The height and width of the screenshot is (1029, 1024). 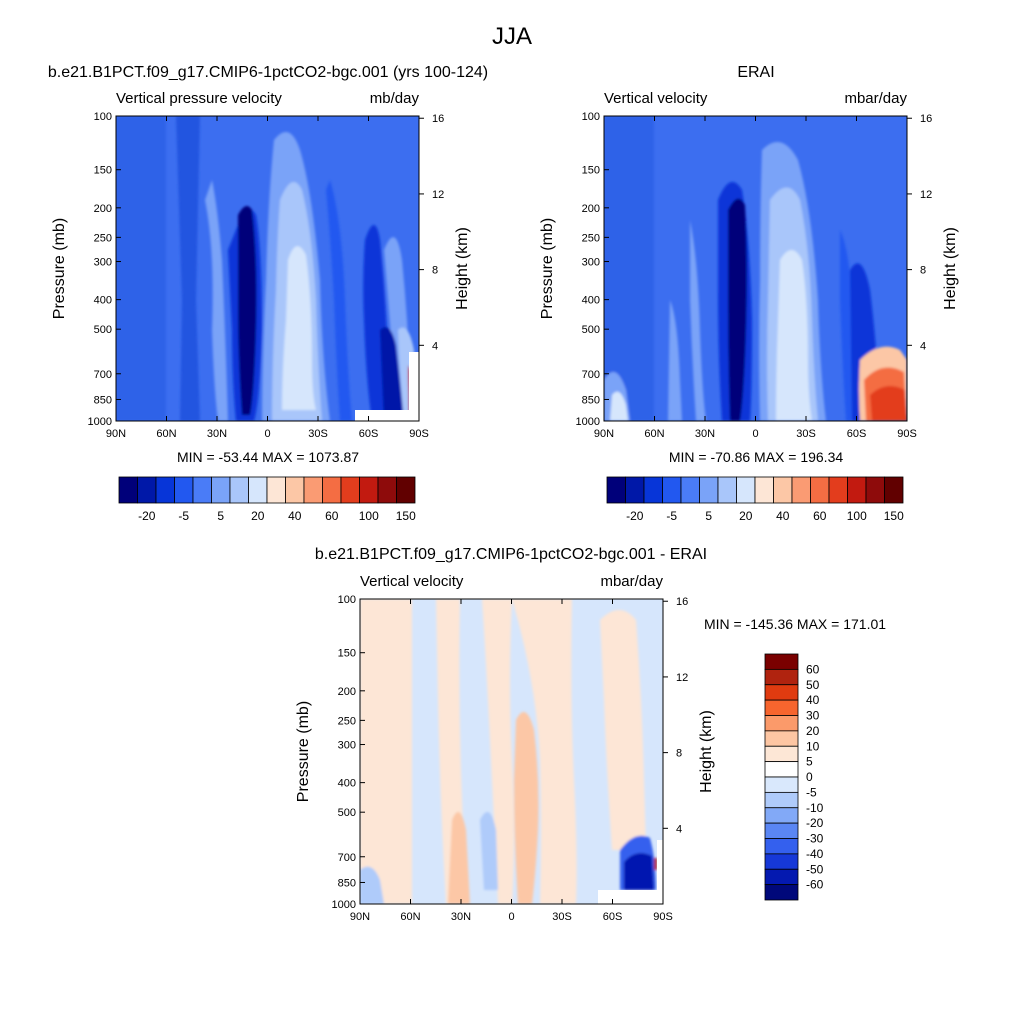 I want to click on panel-1-units: mb/day, so click(x=395, y=98).